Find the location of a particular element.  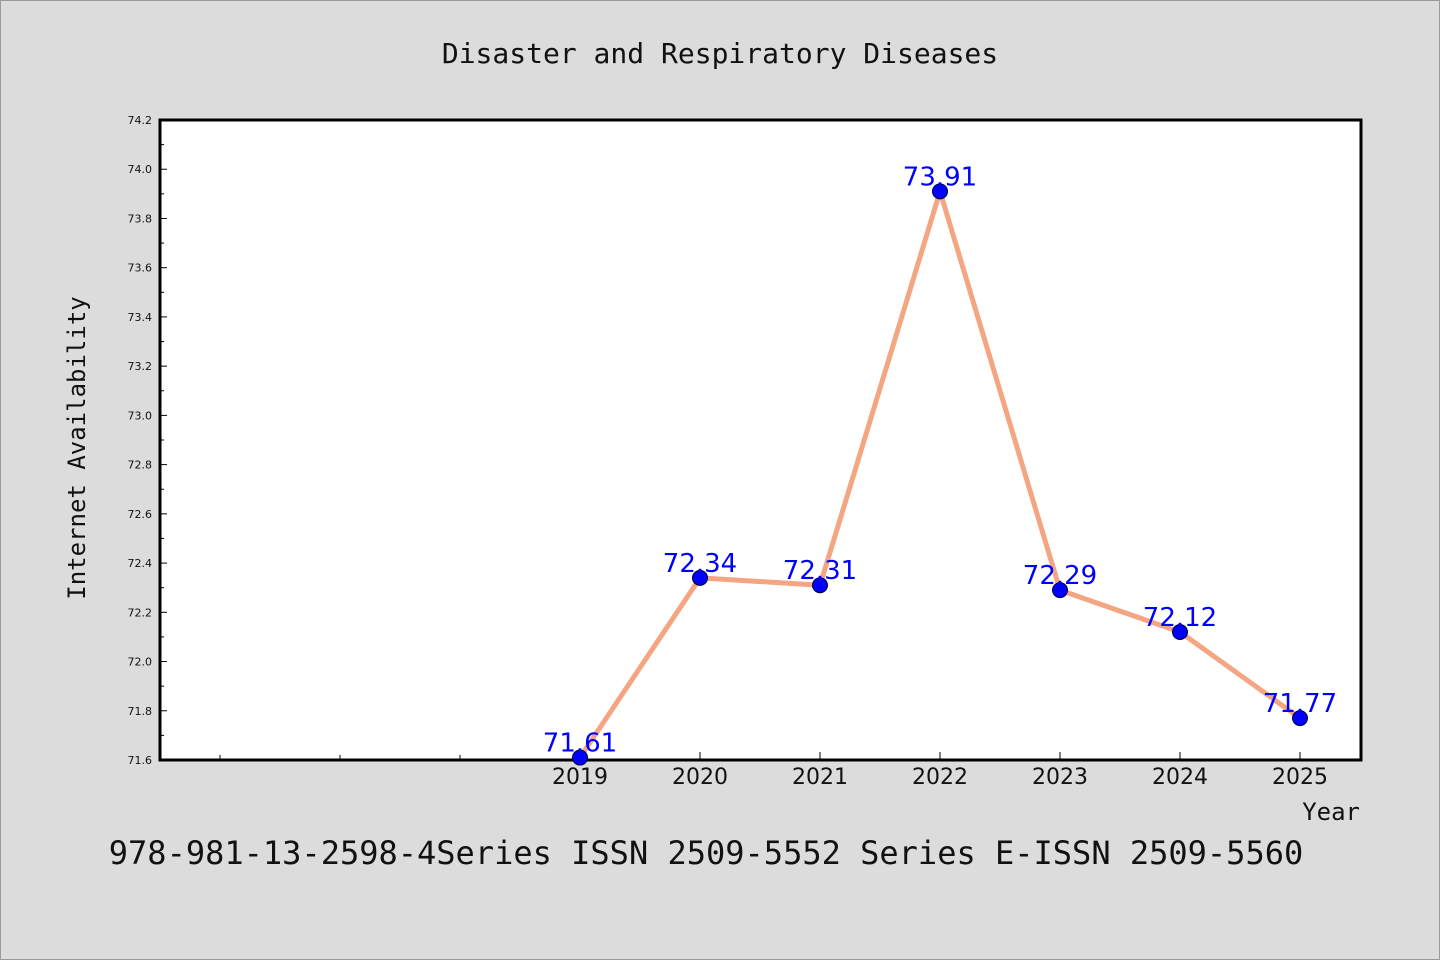

x-tick-label: 2019 is located at coordinates (580, 777).